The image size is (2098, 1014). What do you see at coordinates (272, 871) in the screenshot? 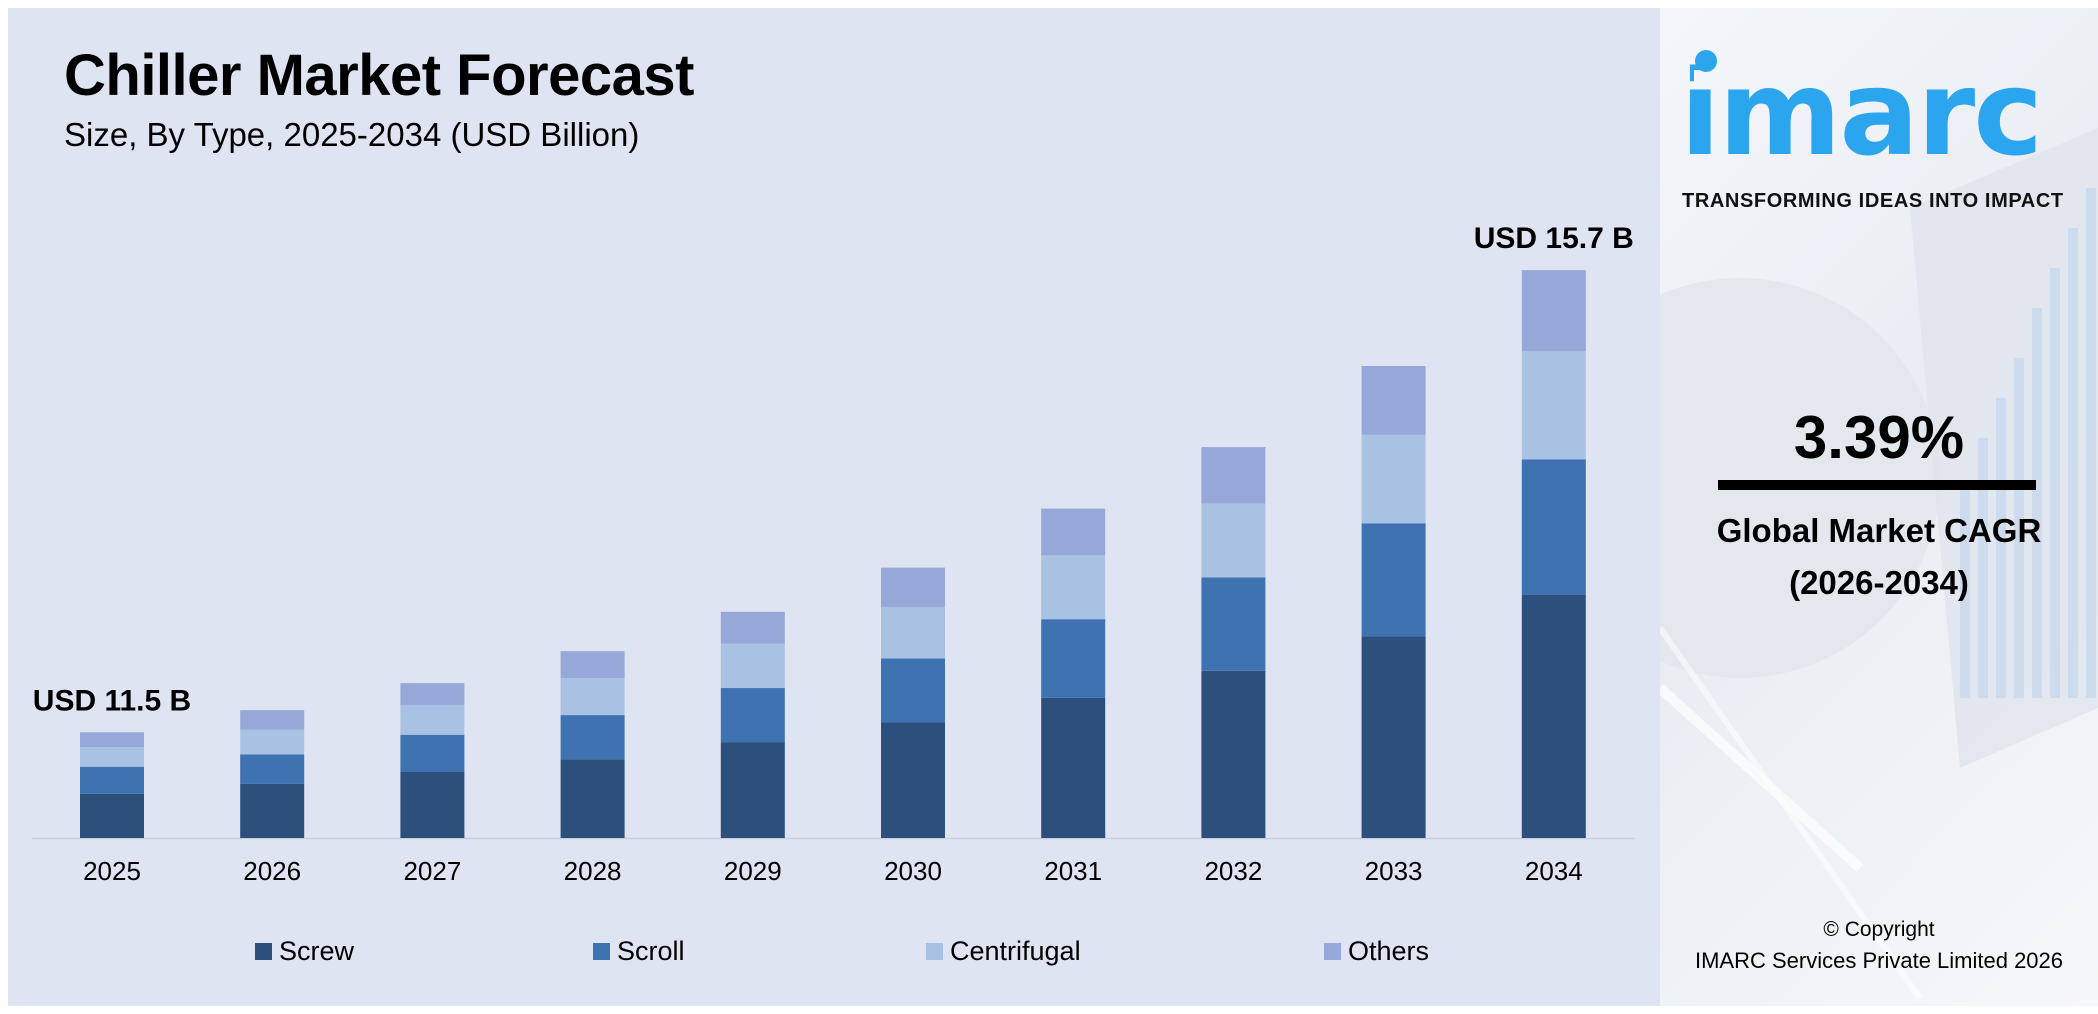
I see `x-tick-label-2026: 2026` at bounding box center [272, 871].